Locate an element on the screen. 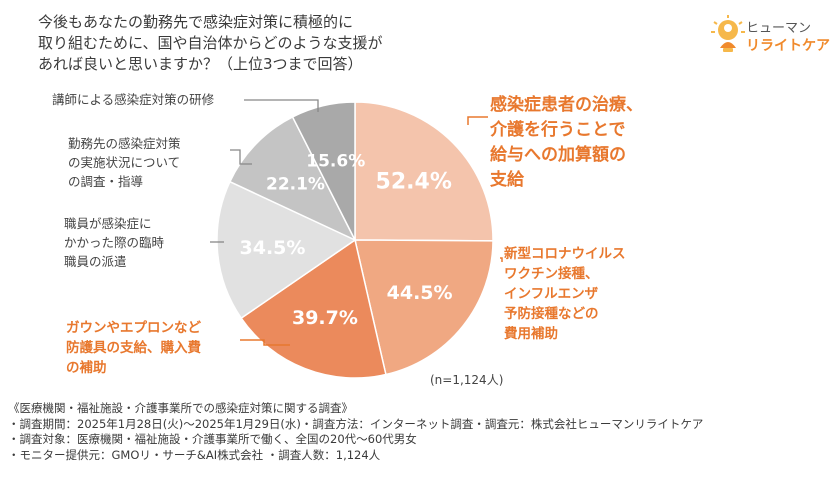  label-s5-line: 講師による感染症対策の研修 is located at coordinates (133, 99).